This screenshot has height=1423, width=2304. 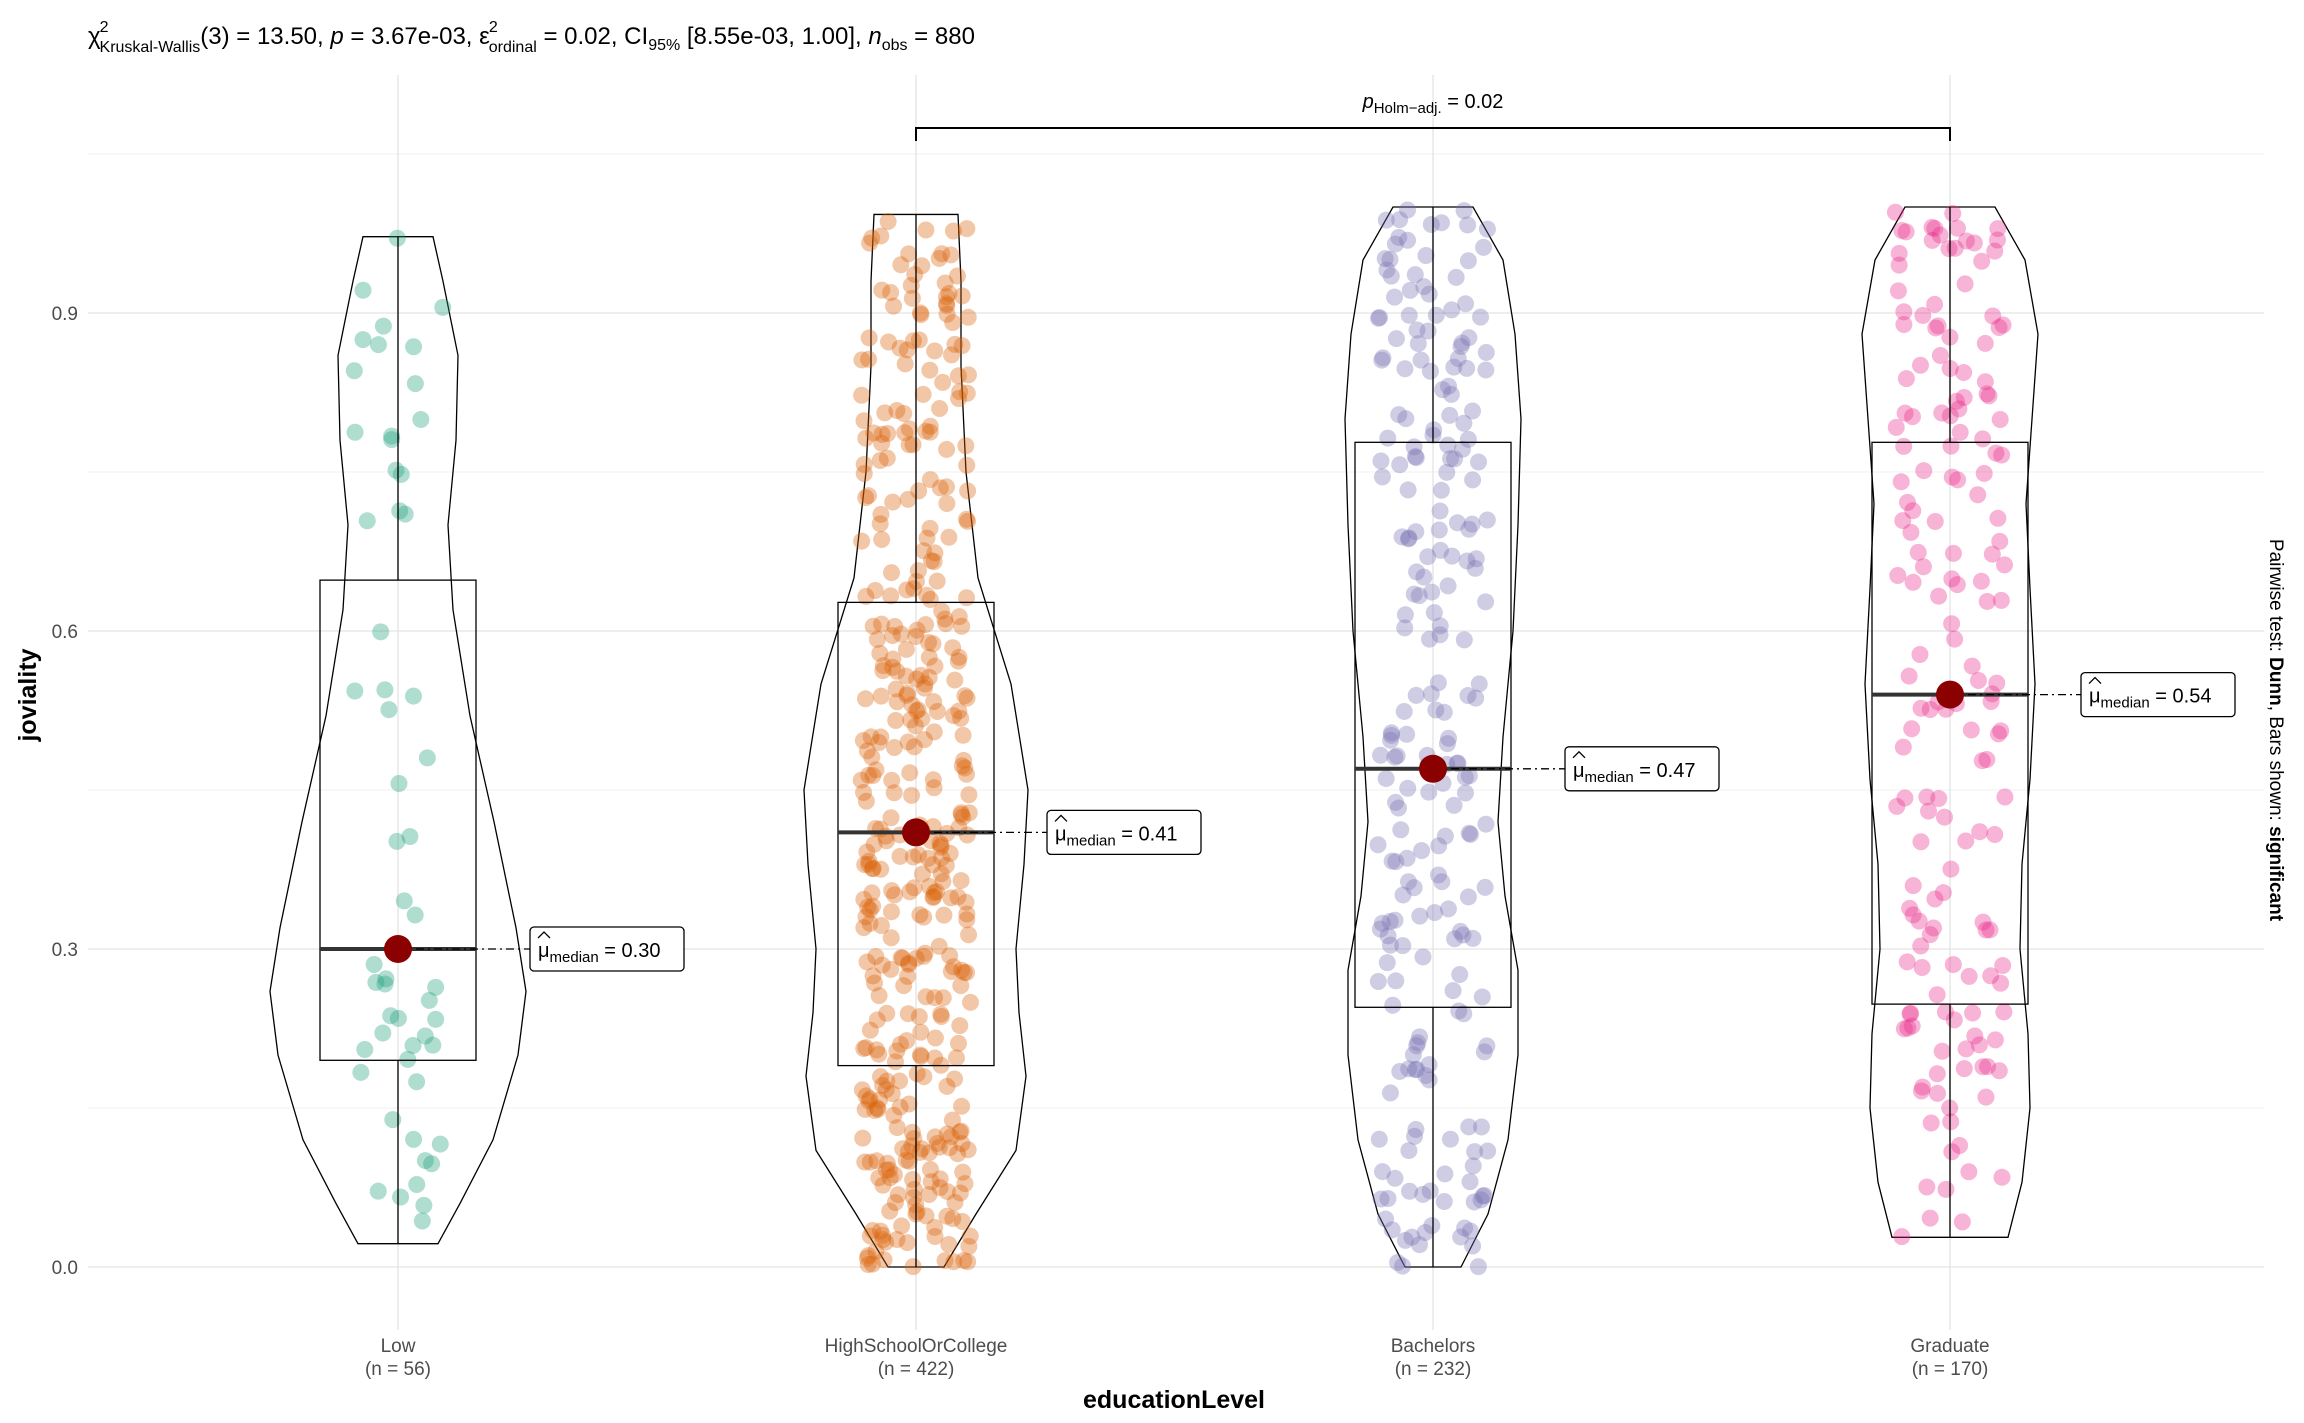 What do you see at coordinates (1950, 722) in the screenshot?
I see `violin-Graduate` at bounding box center [1950, 722].